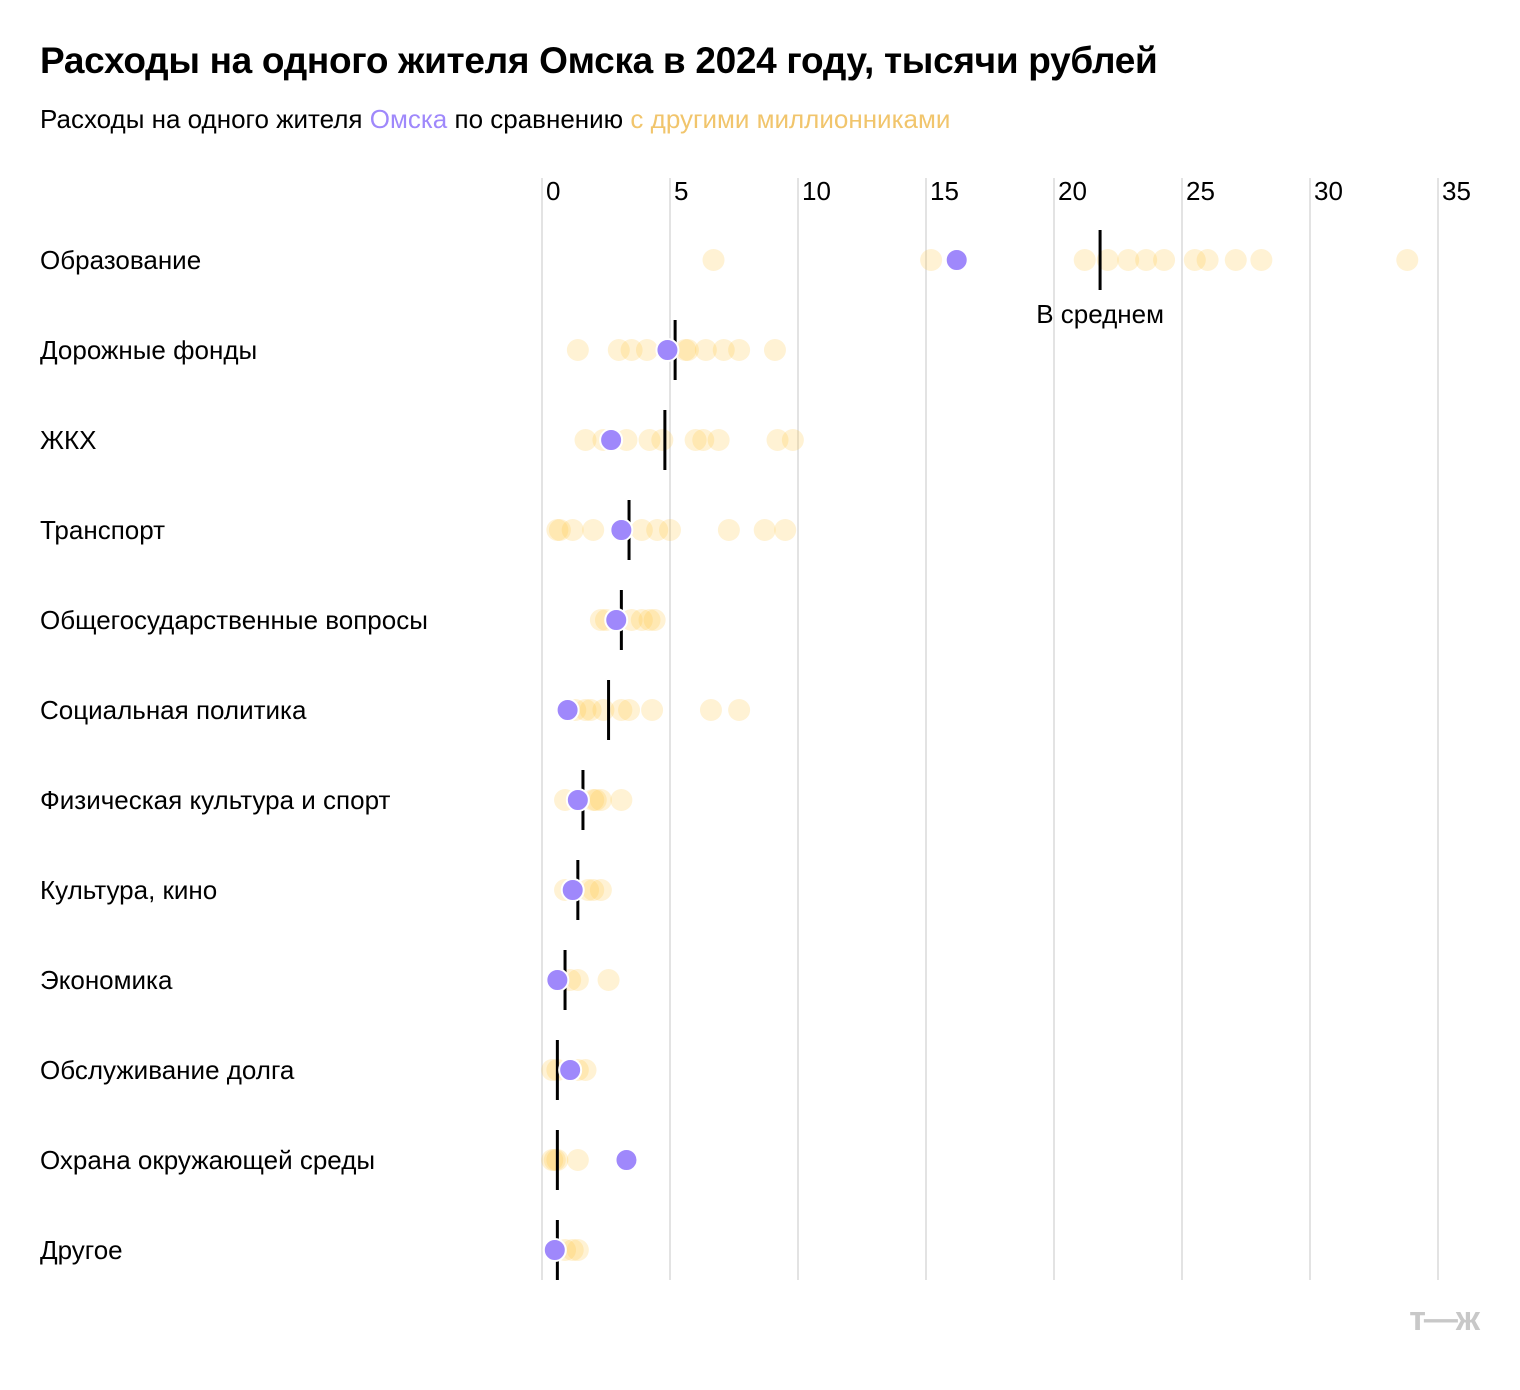 This screenshot has height=1390, width=1520. What do you see at coordinates (102, 530) in the screenshot?
I see `category-label: Транспорт` at bounding box center [102, 530].